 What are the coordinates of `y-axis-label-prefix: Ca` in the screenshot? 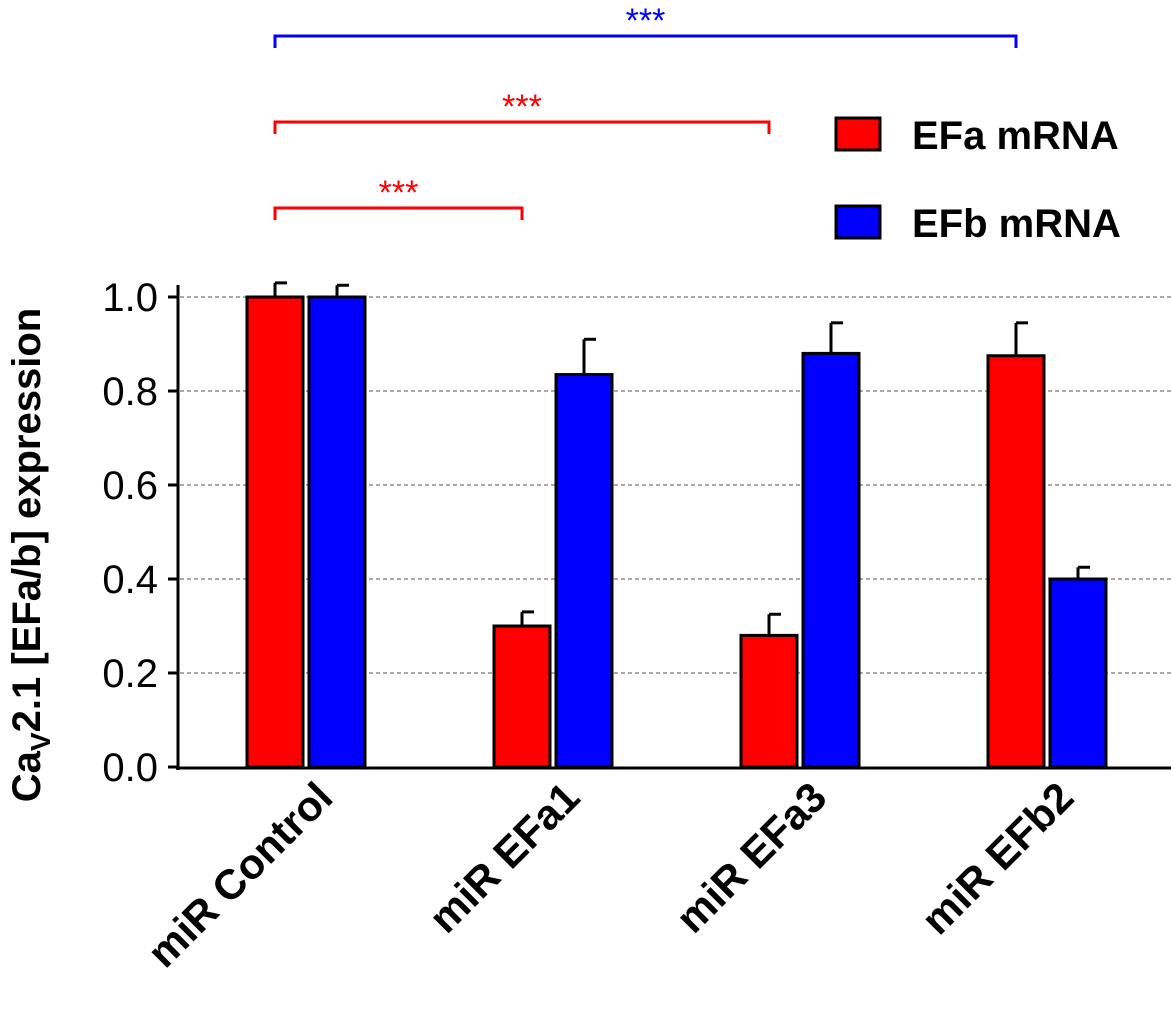 It's located at (27, 776).